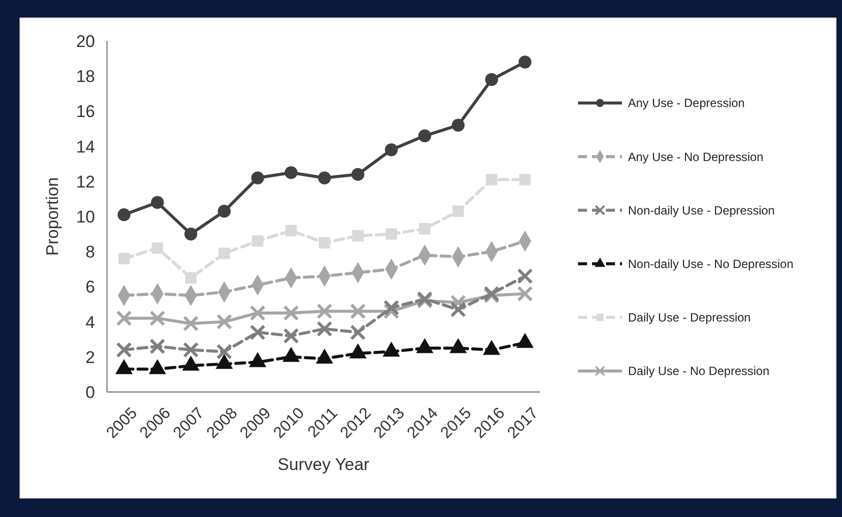  I want to click on legend-label: Daily Use - Depression, so click(689, 317).